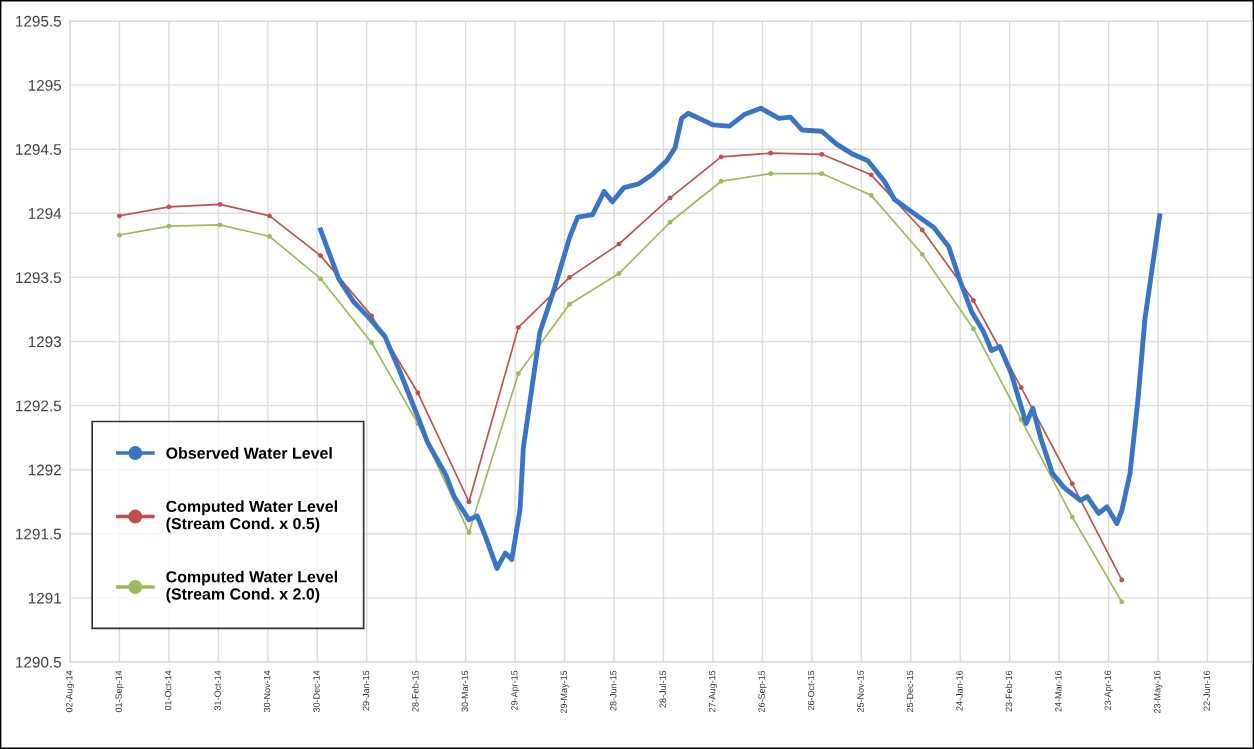  What do you see at coordinates (910, 691) in the screenshot?
I see `x-tick-label: 25-Dec-15` at bounding box center [910, 691].